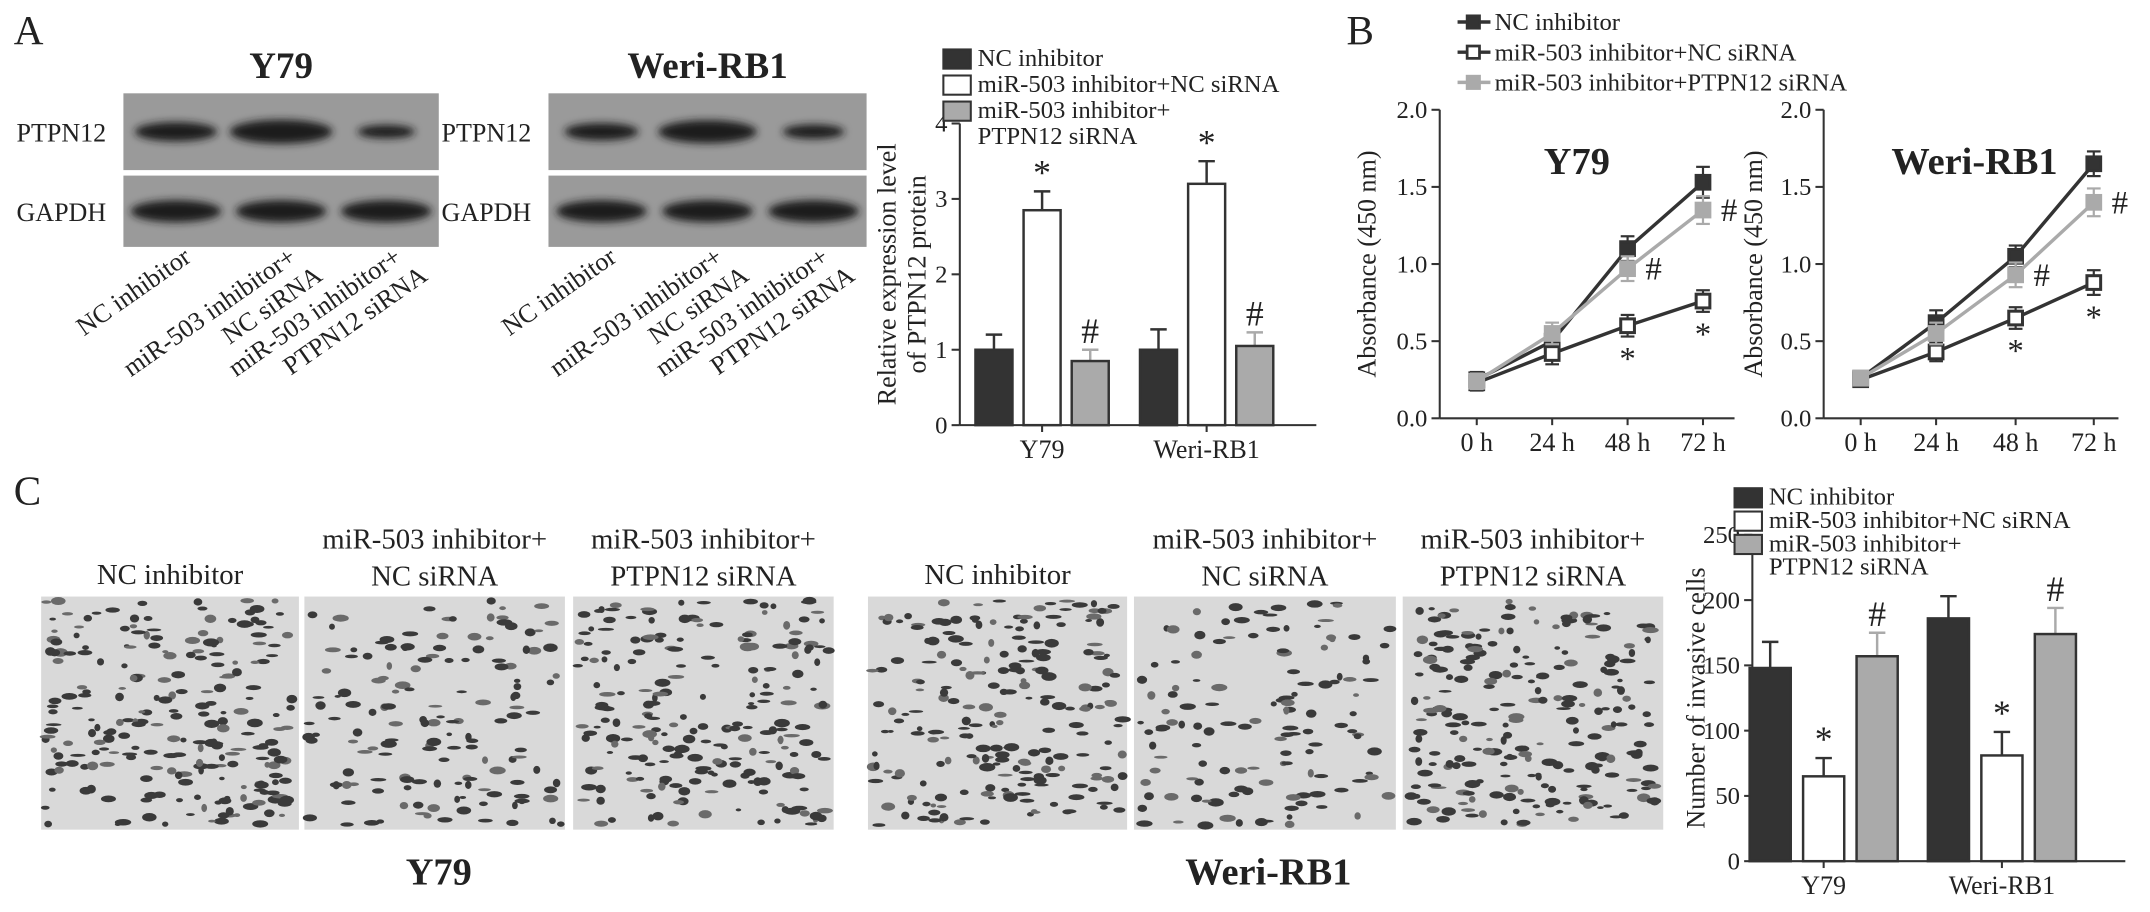  I want to click on x-tick-label: 72 h, so click(1703, 442).